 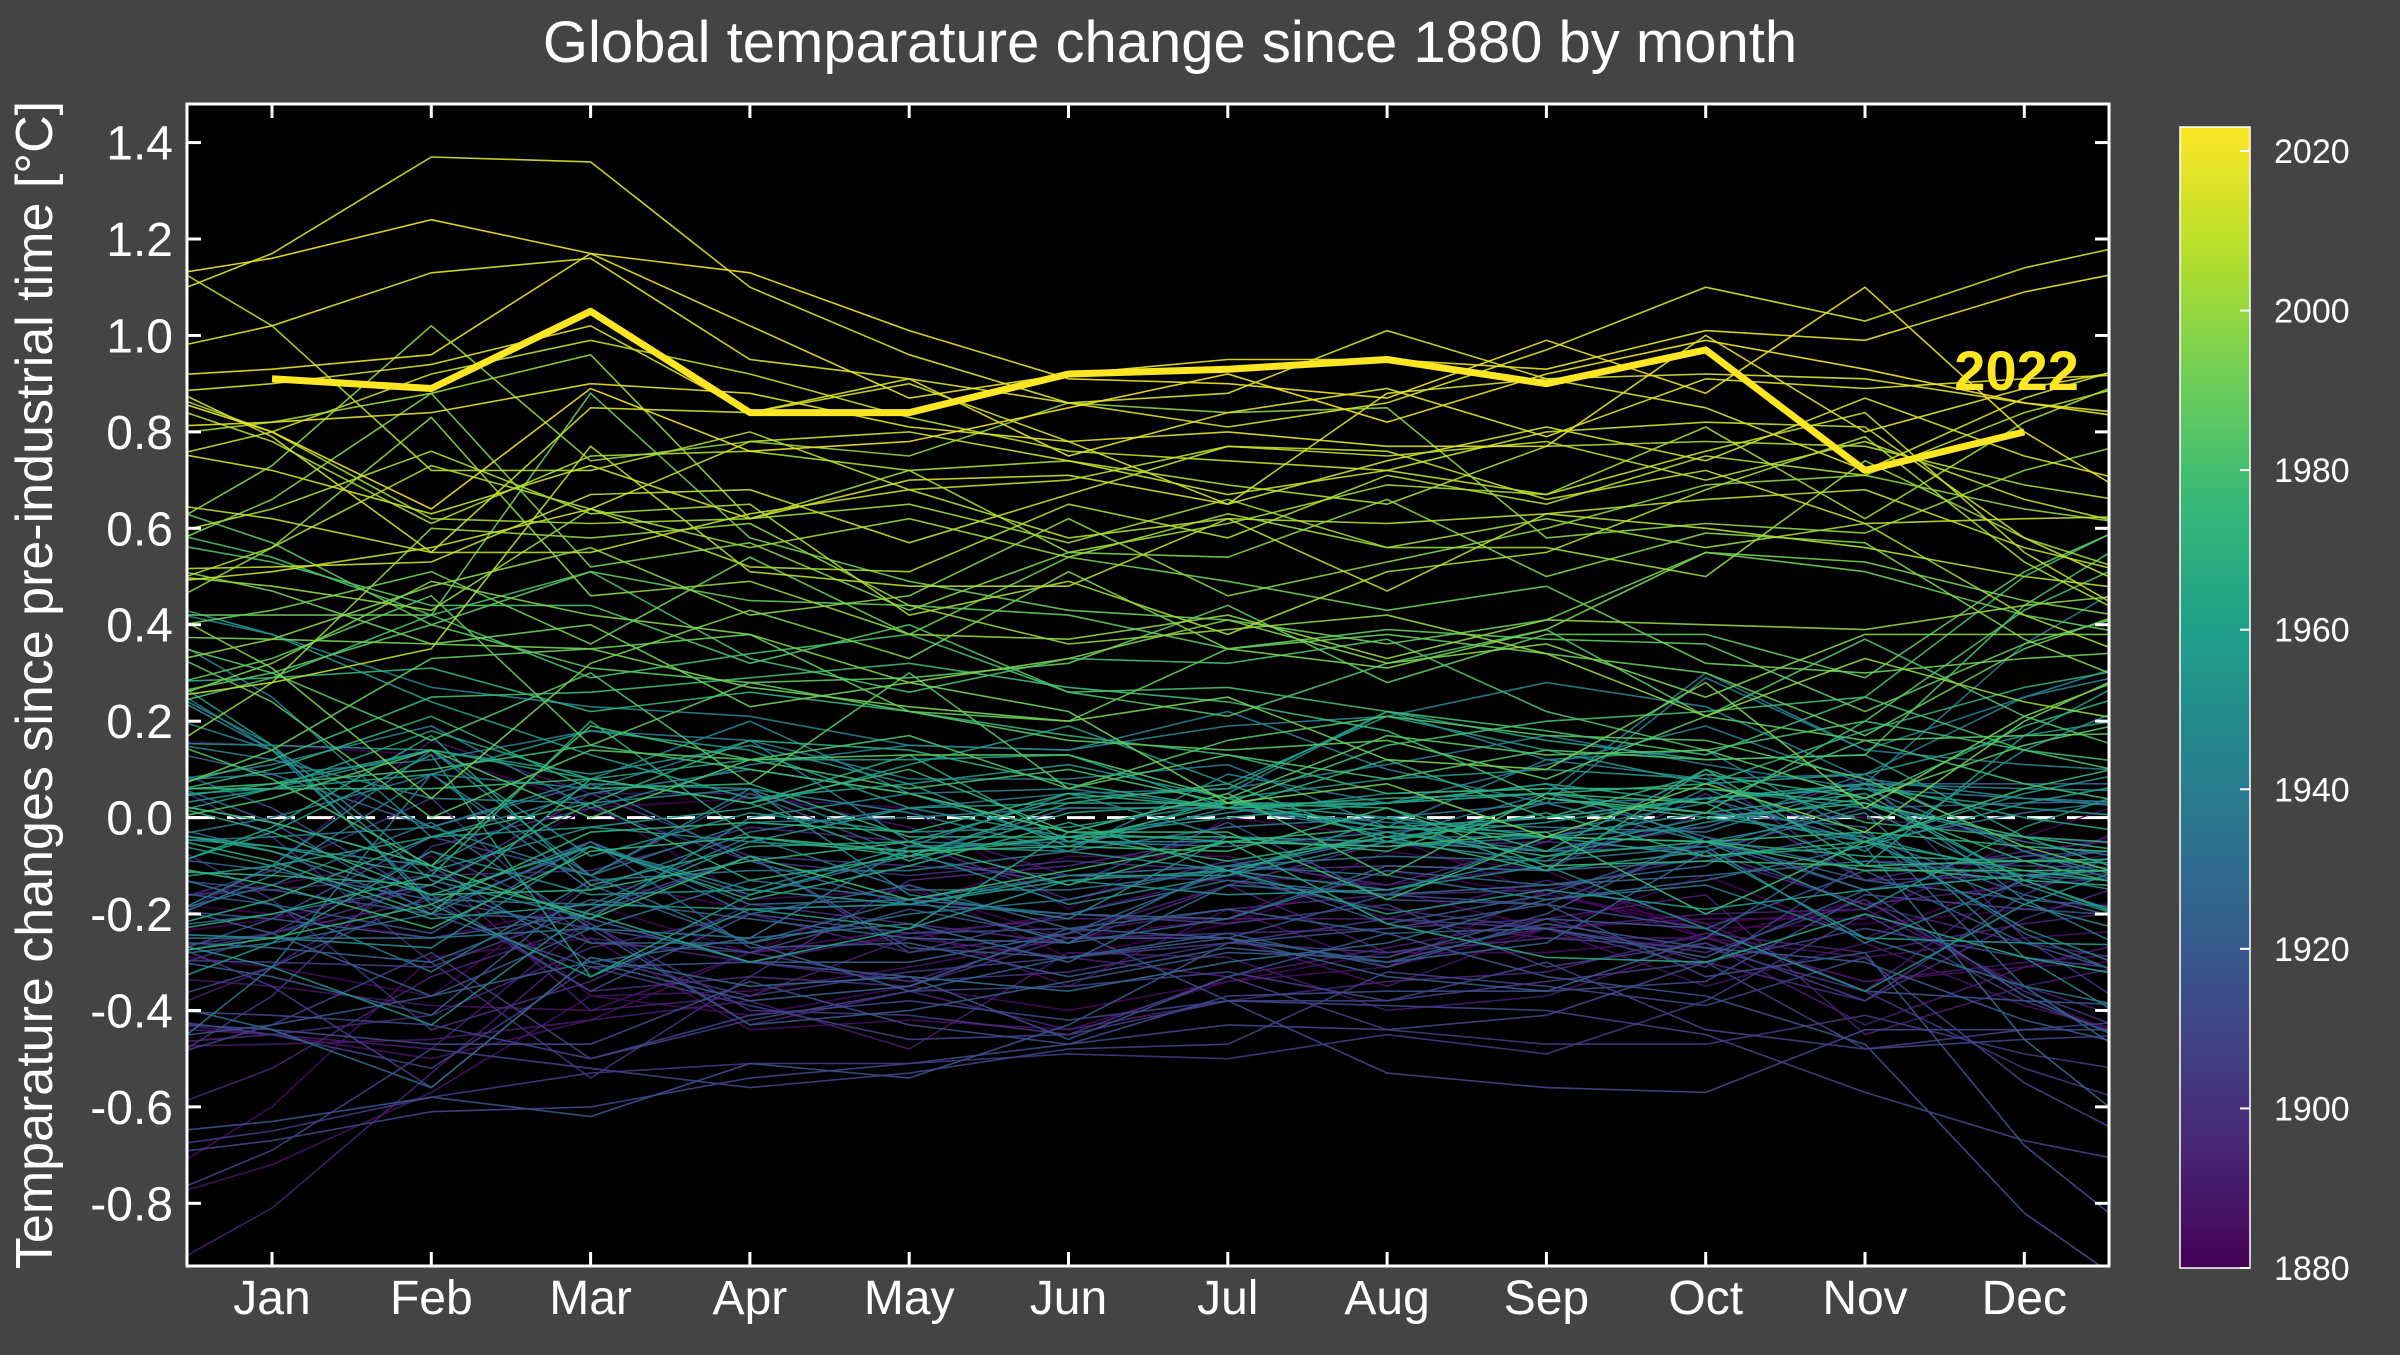 I want to click on x-tick-label: Apr, so click(x=750, y=1298).